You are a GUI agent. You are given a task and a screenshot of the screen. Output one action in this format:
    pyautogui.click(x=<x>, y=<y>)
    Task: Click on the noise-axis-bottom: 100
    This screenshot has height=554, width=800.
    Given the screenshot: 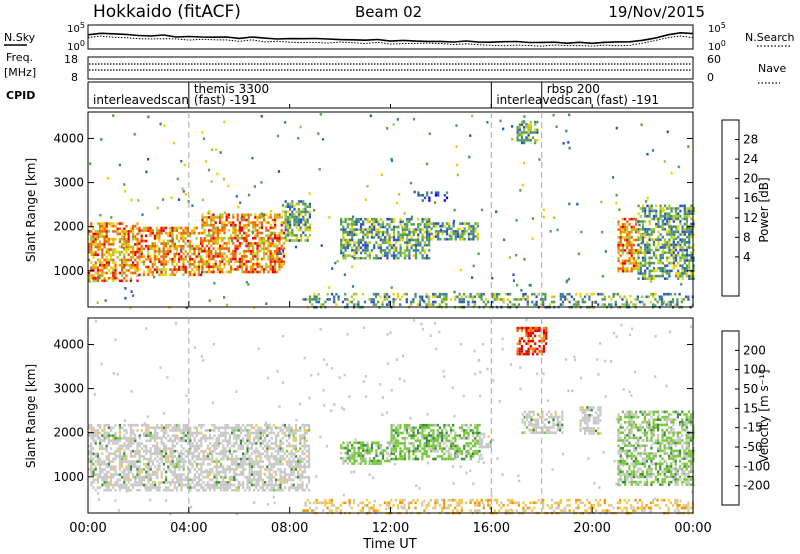 What is the action you would take?
    pyautogui.click(x=76, y=46)
    